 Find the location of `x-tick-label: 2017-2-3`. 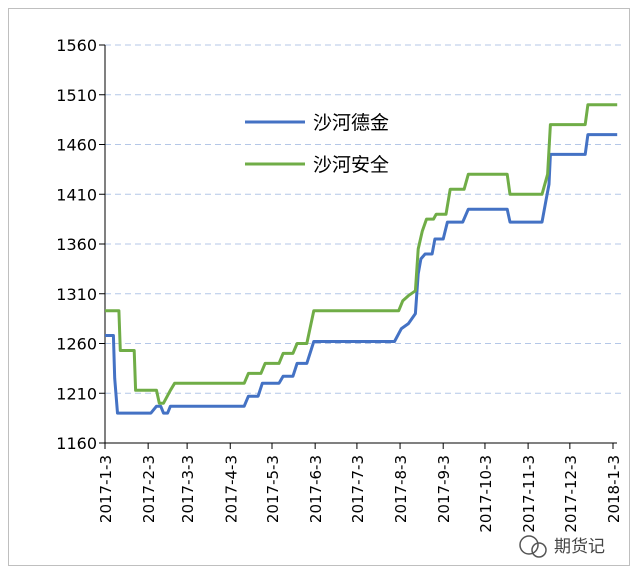

x-tick-label: 2017-2-3 is located at coordinates (149, 489).